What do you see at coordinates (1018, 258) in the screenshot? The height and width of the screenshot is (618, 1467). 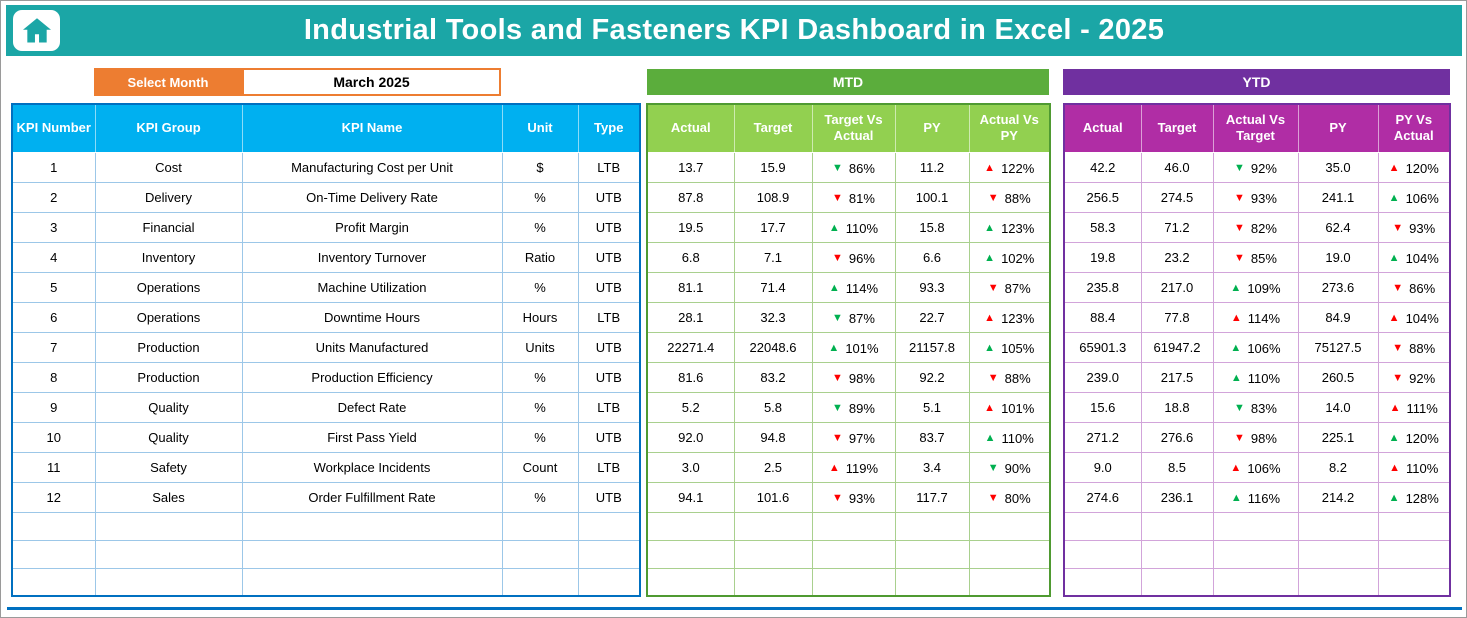 I see `variance-percent: 102%` at bounding box center [1018, 258].